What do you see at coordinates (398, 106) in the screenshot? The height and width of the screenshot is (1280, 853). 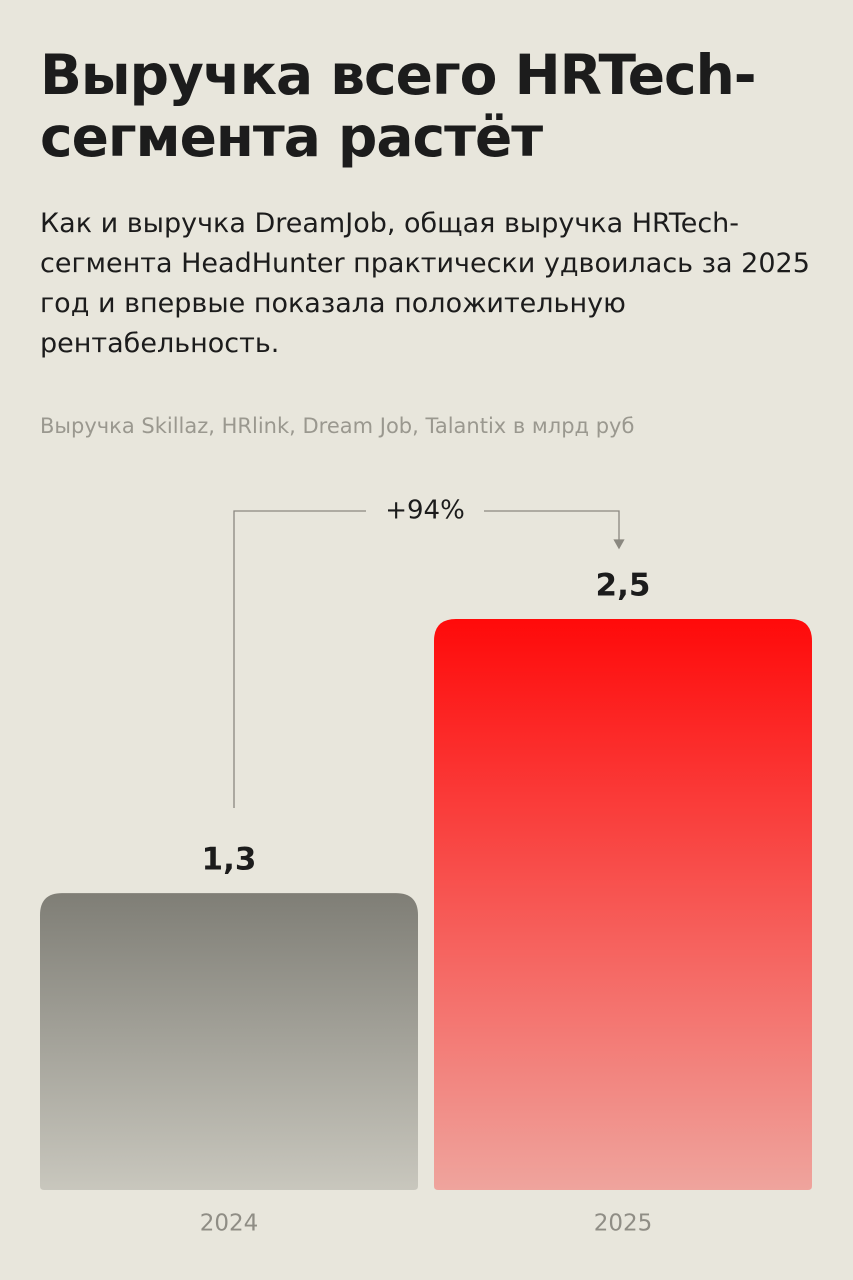 I see `title: Выручка всего HRTech-сегмента растёт` at bounding box center [398, 106].